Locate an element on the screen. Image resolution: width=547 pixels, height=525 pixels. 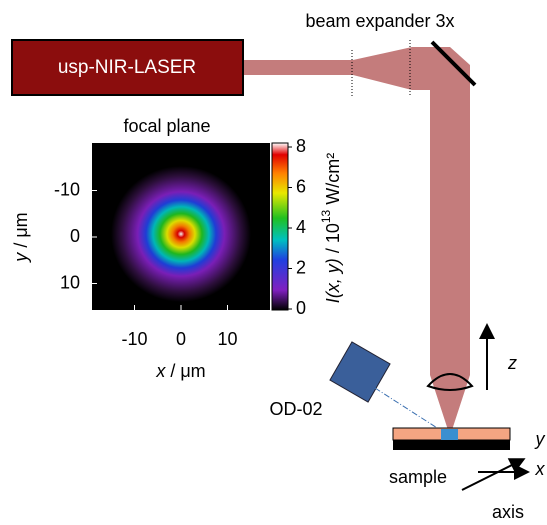
x-tick-label: 0 is located at coordinates (181, 339).